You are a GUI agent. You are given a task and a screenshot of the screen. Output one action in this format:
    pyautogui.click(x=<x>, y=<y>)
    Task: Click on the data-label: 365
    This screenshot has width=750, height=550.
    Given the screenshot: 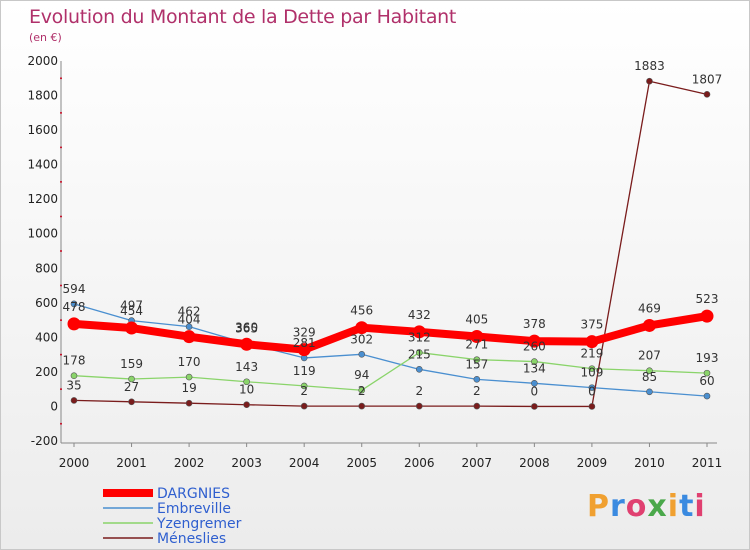 What is the action you would take?
    pyautogui.click(x=246, y=328)
    